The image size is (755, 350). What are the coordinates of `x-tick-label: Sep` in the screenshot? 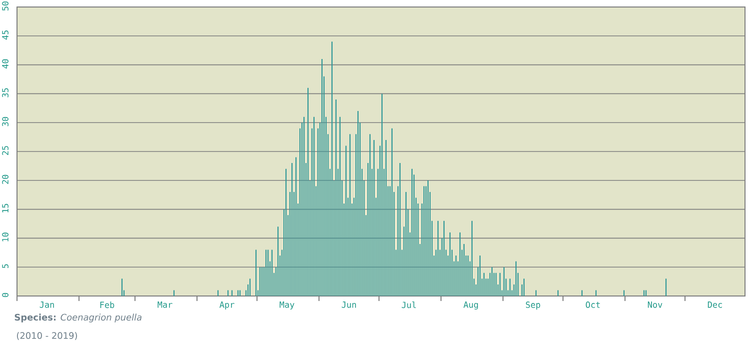 It's located at (533, 306).